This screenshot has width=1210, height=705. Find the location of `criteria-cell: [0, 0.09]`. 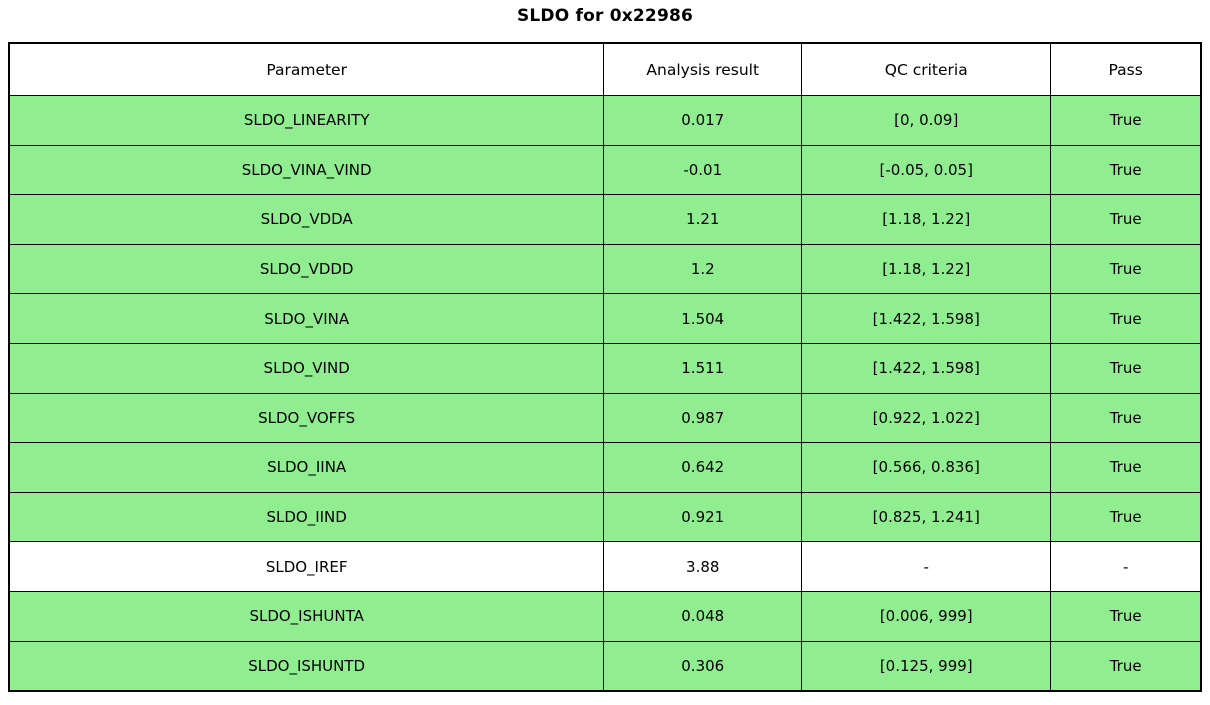

criteria-cell: [0, 0.09] is located at coordinates (926, 120).